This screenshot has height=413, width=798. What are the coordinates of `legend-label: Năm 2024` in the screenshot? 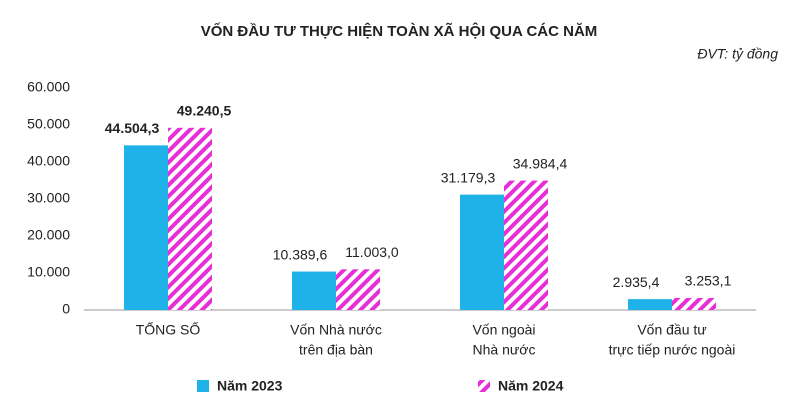 It's located at (531, 386).